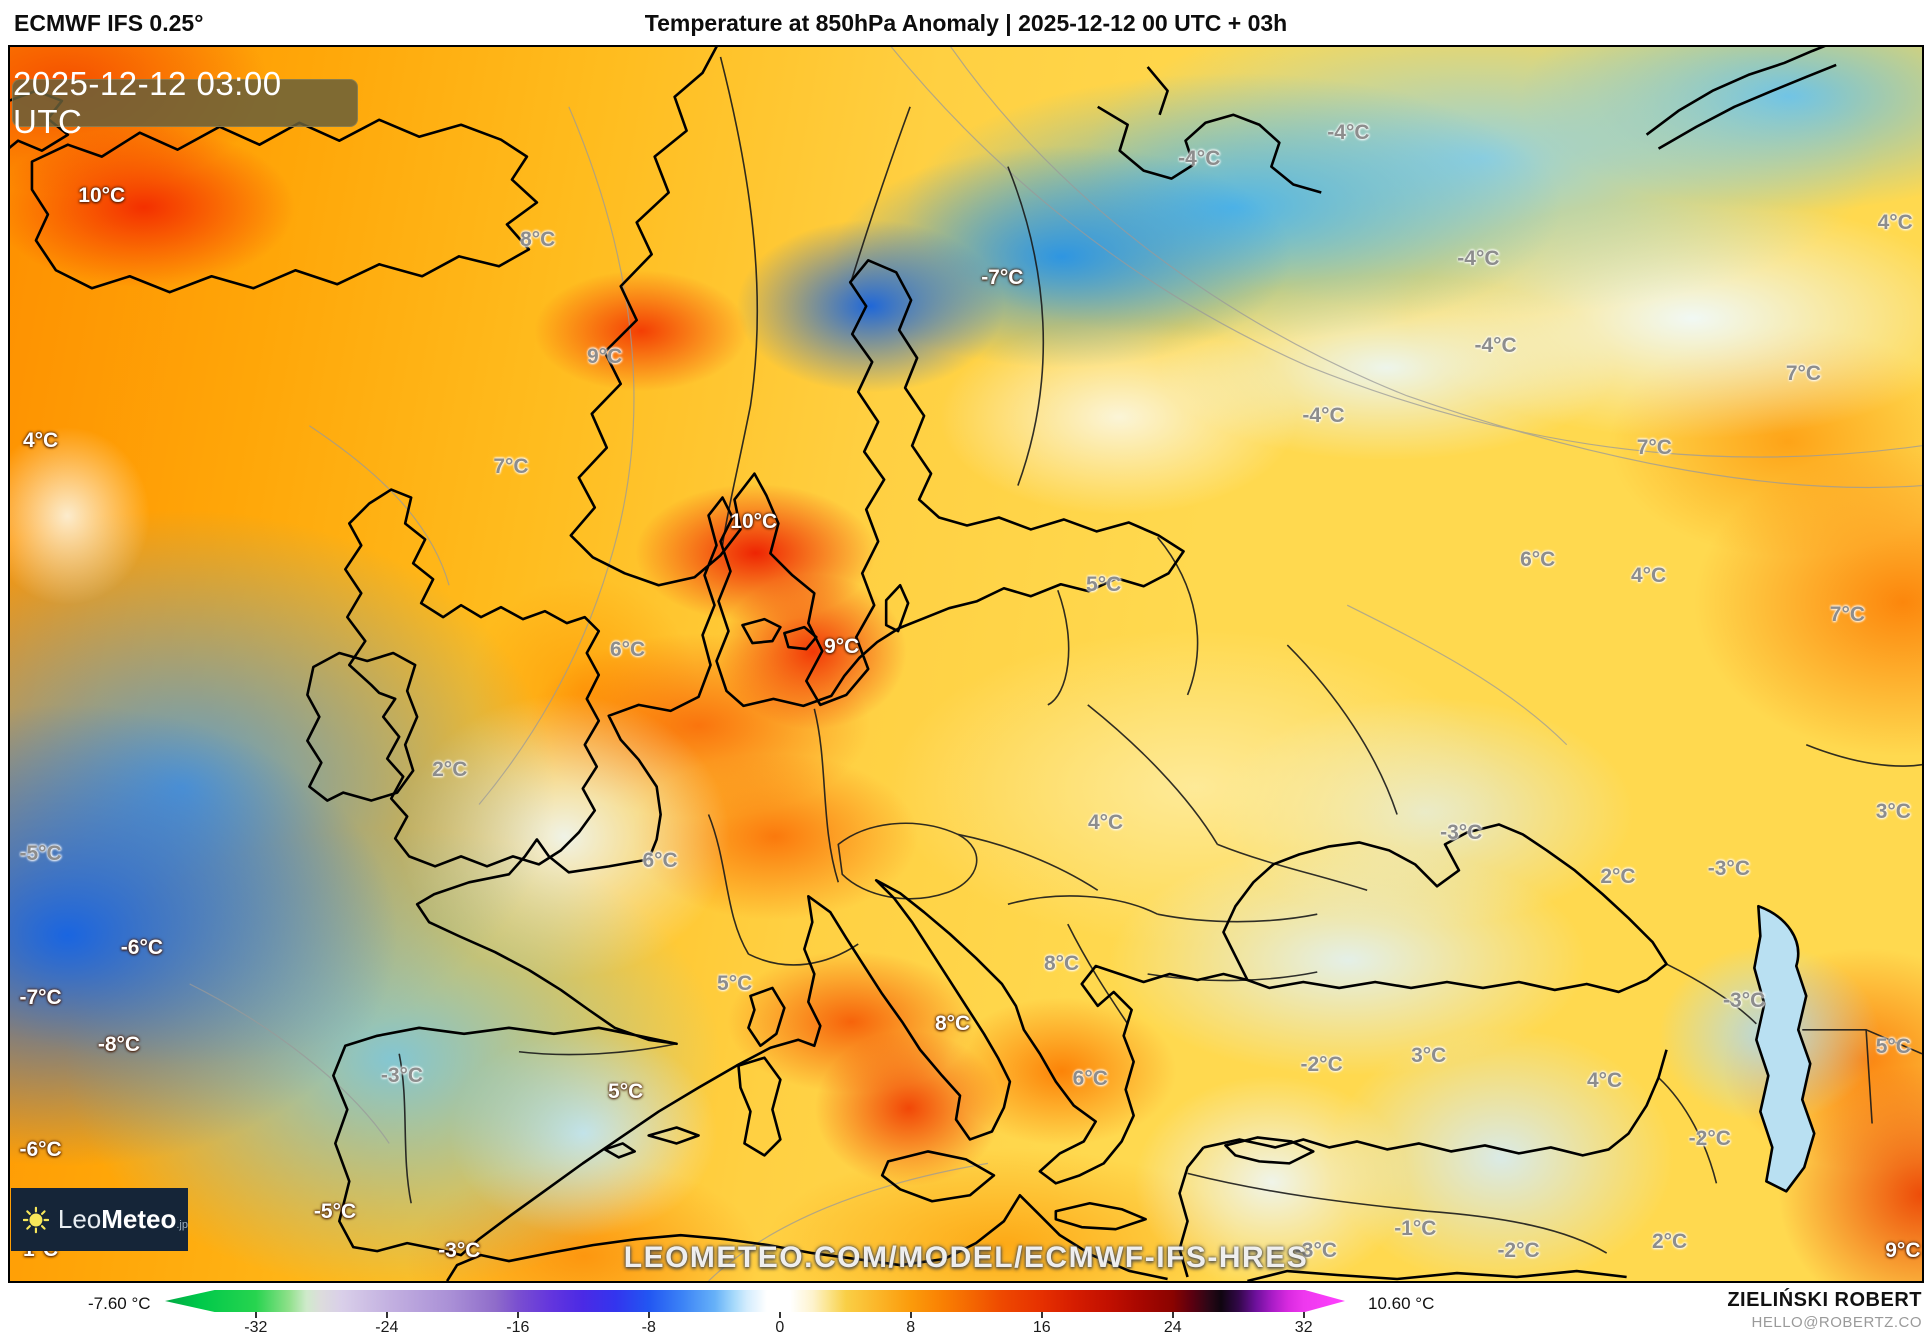 The image size is (1932, 1338). What do you see at coordinates (119, 1303) in the screenshot?
I see `field-min-value: -7.60 °C` at bounding box center [119, 1303].